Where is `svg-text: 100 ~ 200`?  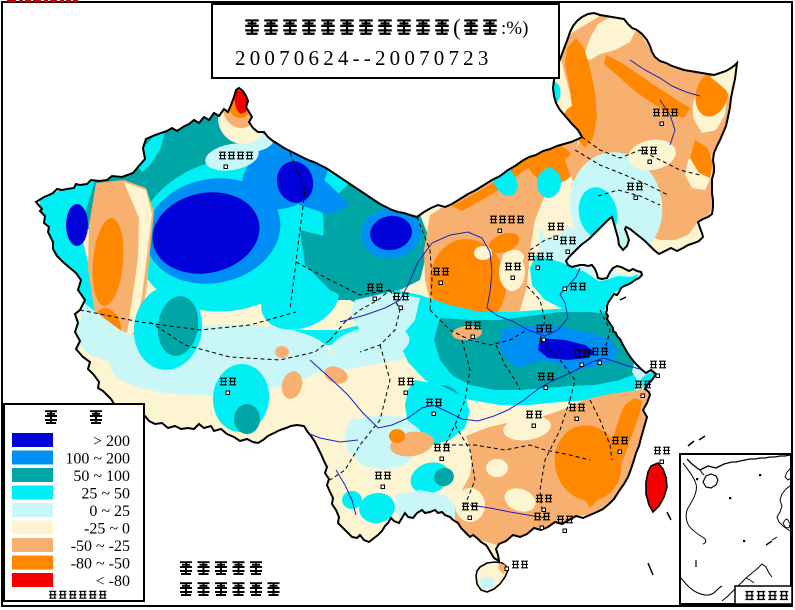
svg-text: 100 ~ 200 is located at coordinates (97, 459).